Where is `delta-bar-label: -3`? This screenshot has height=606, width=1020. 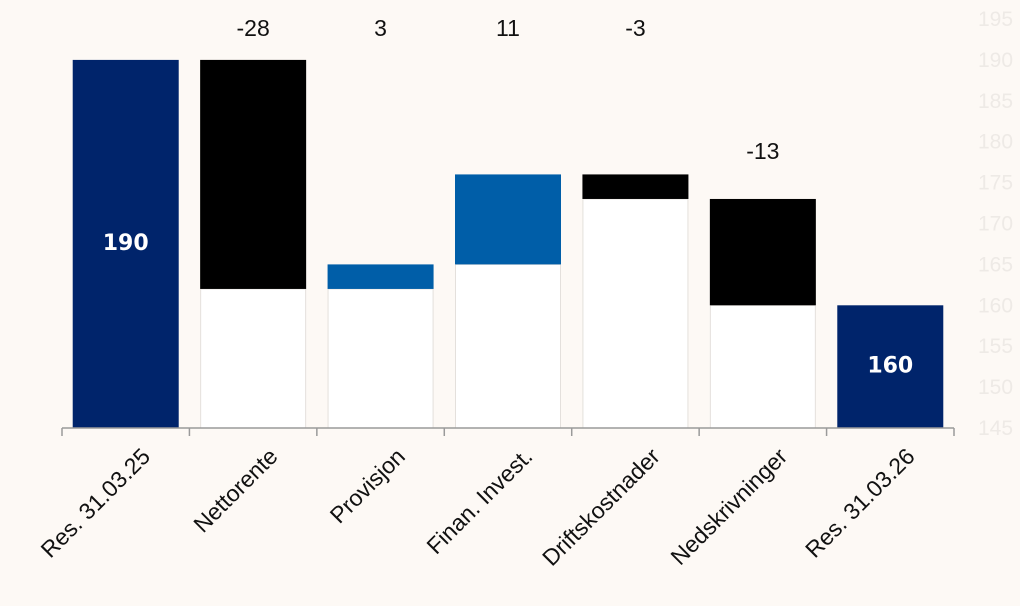
delta-bar-label: -3 is located at coordinates (635, 28).